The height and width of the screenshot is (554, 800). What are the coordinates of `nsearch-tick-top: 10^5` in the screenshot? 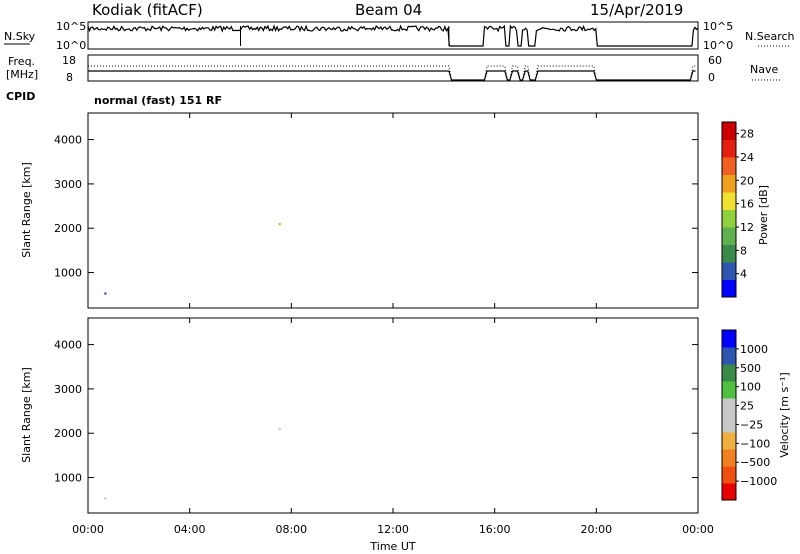 It's located at (718, 26).